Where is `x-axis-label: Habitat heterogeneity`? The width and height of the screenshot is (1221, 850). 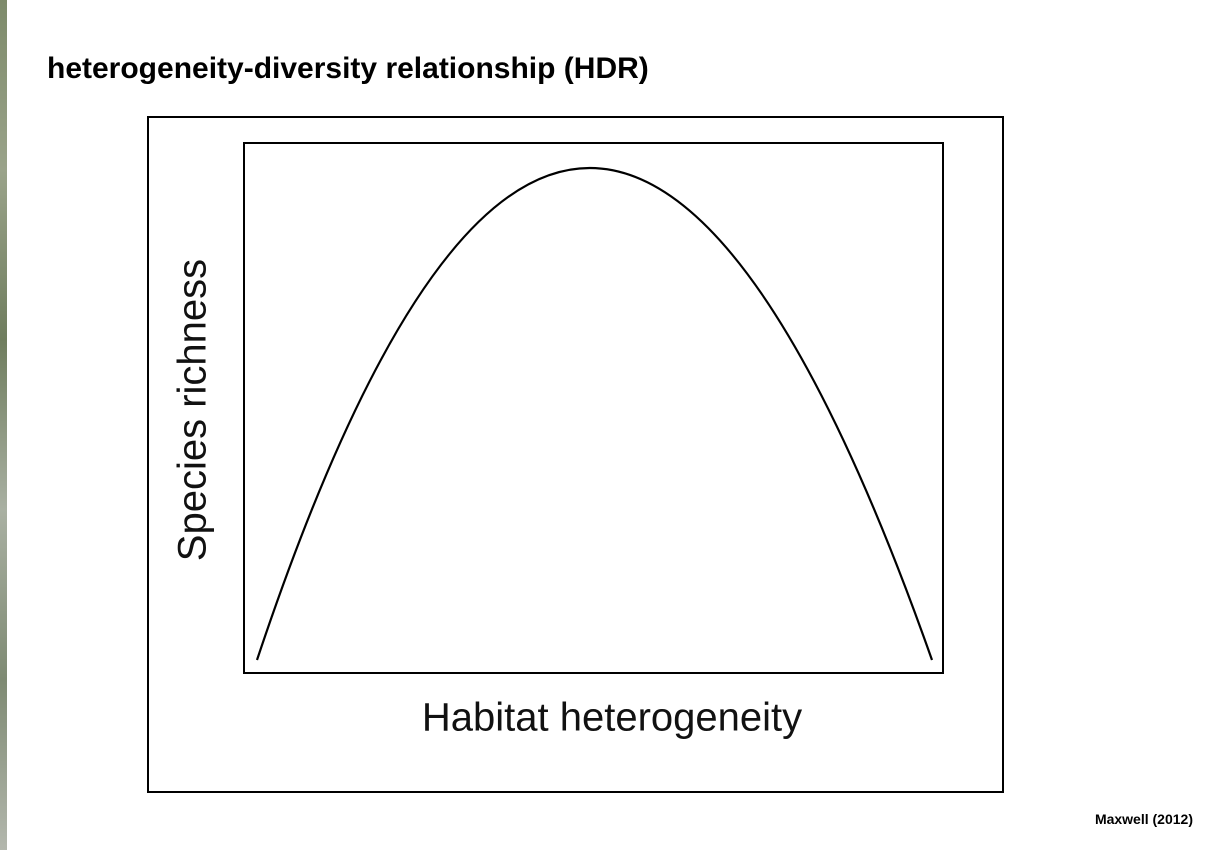 x-axis-label: Habitat heterogeneity is located at coordinates (612, 718).